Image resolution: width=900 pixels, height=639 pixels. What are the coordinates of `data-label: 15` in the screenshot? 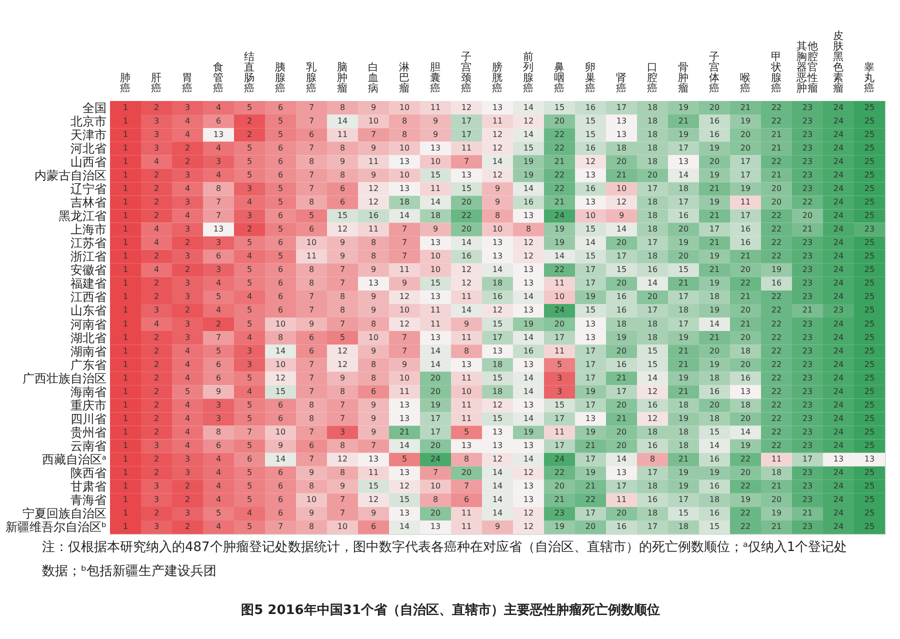 It's located at (497, 323).